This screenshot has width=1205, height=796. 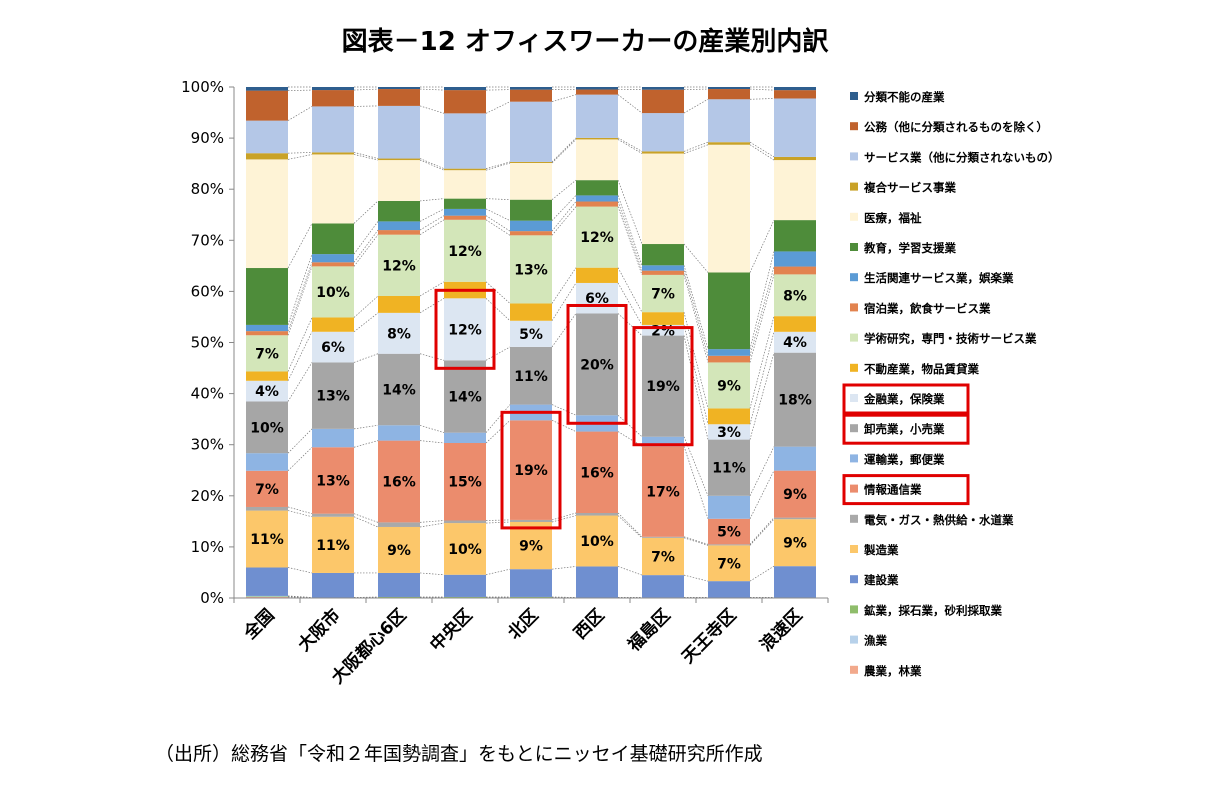 What do you see at coordinates (586, 41) in the screenshot?
I see `chart-title: 図表－12 オフィスワーカーの産業別内訳` at bounding box center [586, 41].